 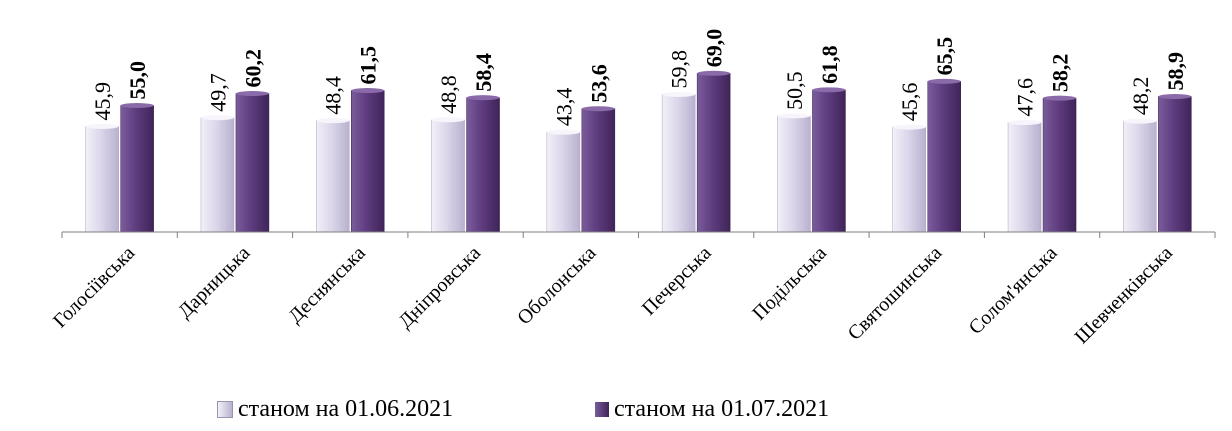 What do you see at coordinates (1124, 295) in the screenshot?
I see `category-label: Шевченківська` at bounding box center [1124, 295].